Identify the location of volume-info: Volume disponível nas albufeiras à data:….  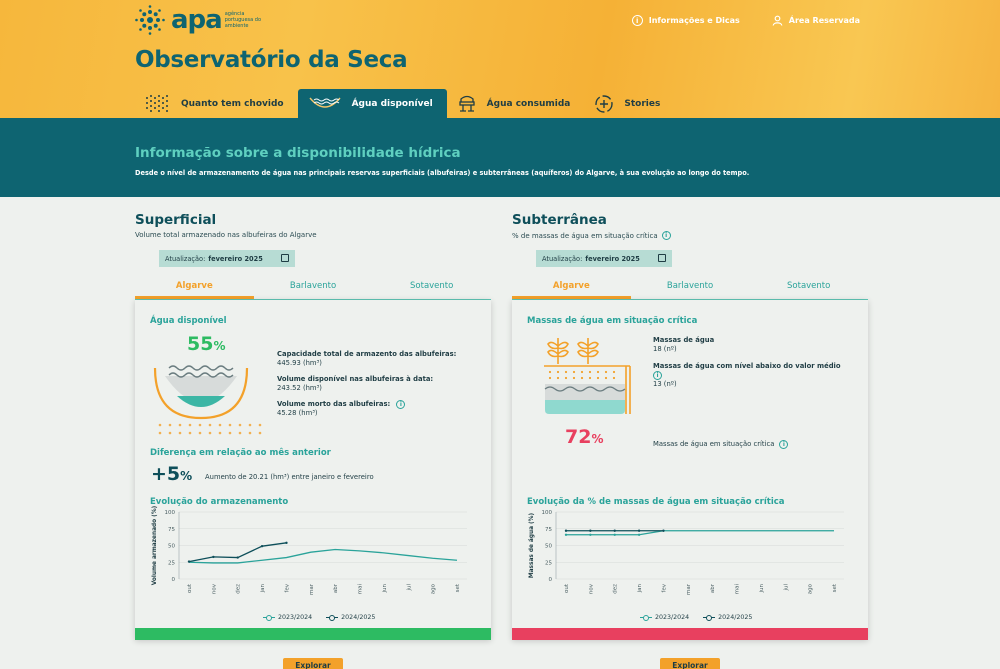
(355, 383).